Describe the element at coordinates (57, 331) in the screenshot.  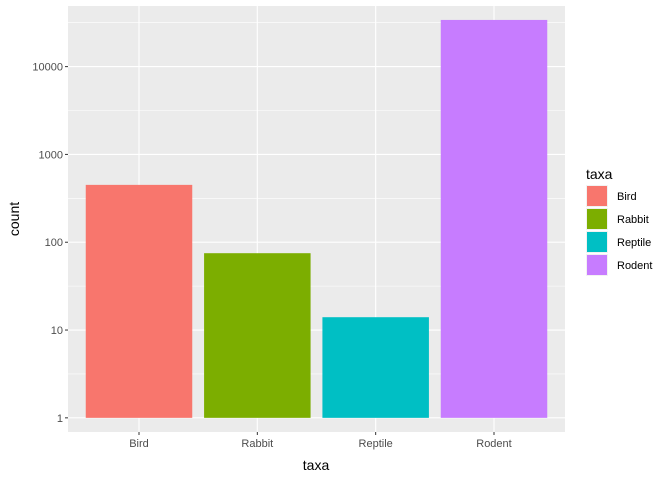
I see `y-tick-label: 10` at that location.